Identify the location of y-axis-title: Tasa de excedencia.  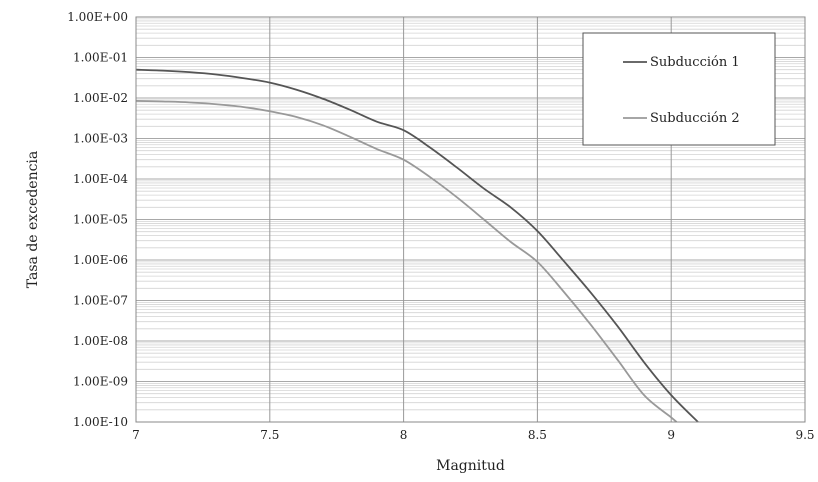
(33, 220).